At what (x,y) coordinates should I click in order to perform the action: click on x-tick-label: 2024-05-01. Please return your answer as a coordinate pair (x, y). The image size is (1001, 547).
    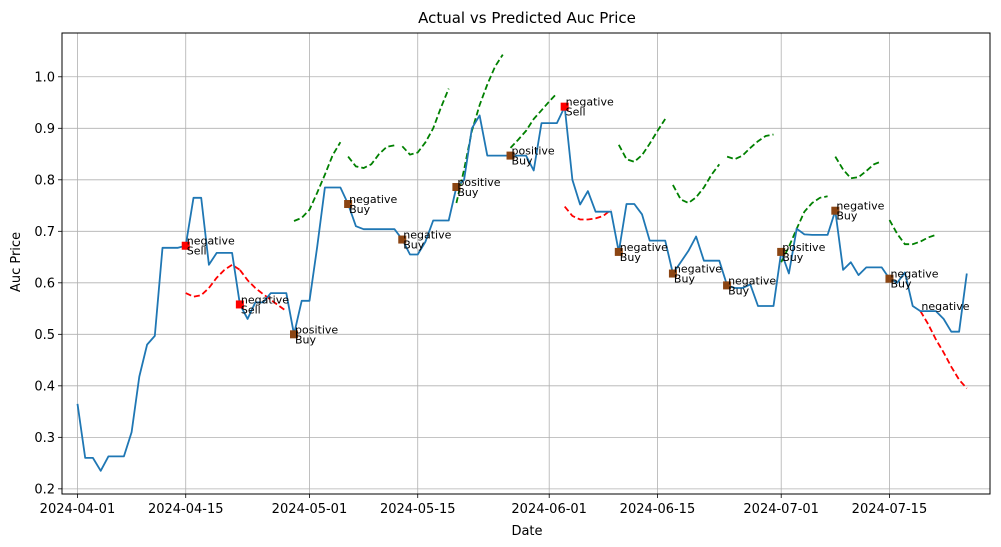
    Looking at the image, I should click on (310, 509).